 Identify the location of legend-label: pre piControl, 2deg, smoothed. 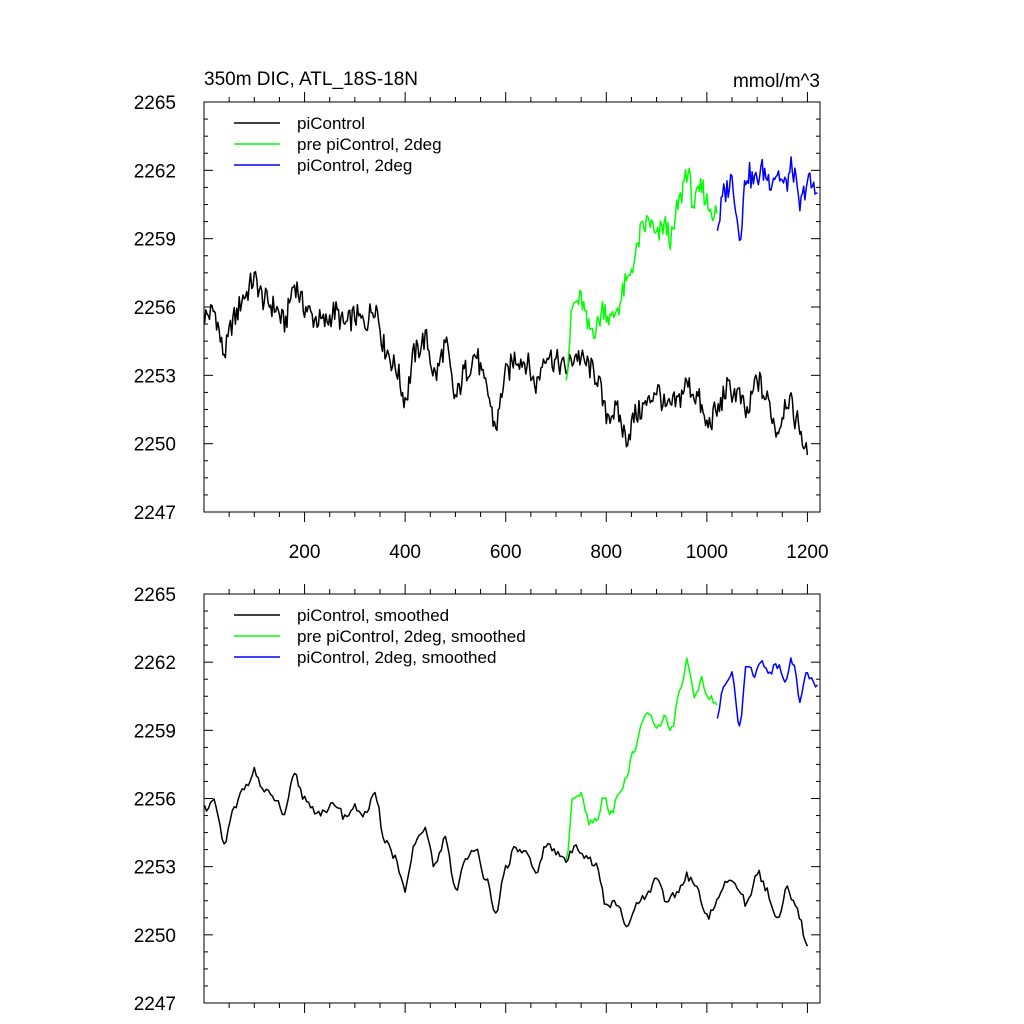
(411, 636).